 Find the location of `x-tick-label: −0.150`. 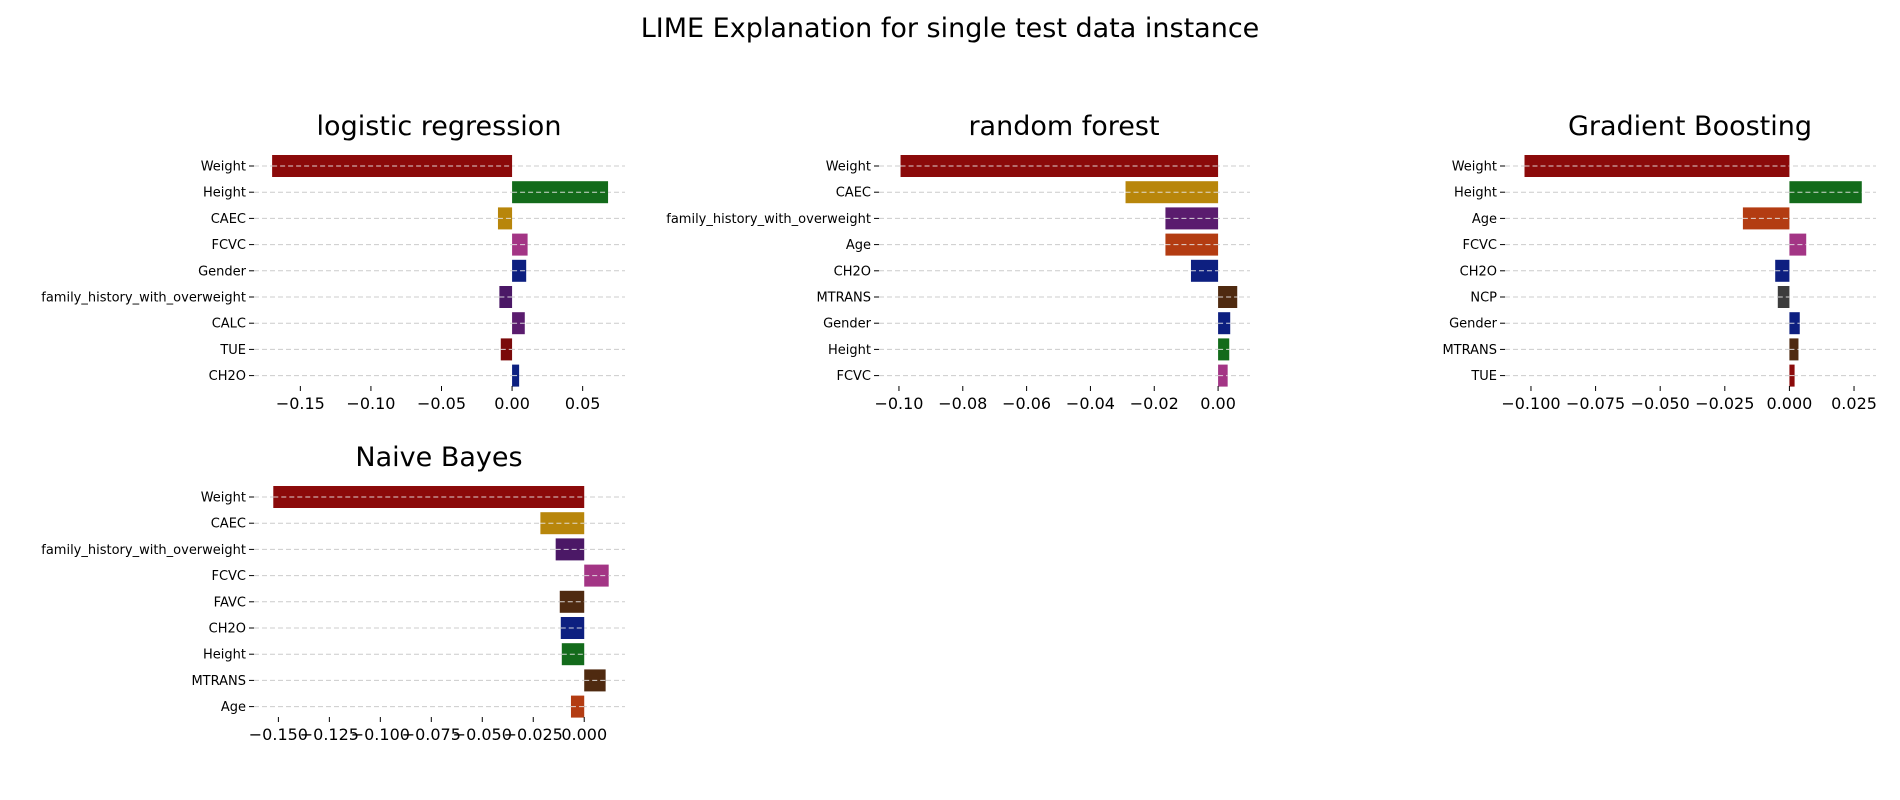

x-tick-label: −0.150 is located at coordinates (278, 734).